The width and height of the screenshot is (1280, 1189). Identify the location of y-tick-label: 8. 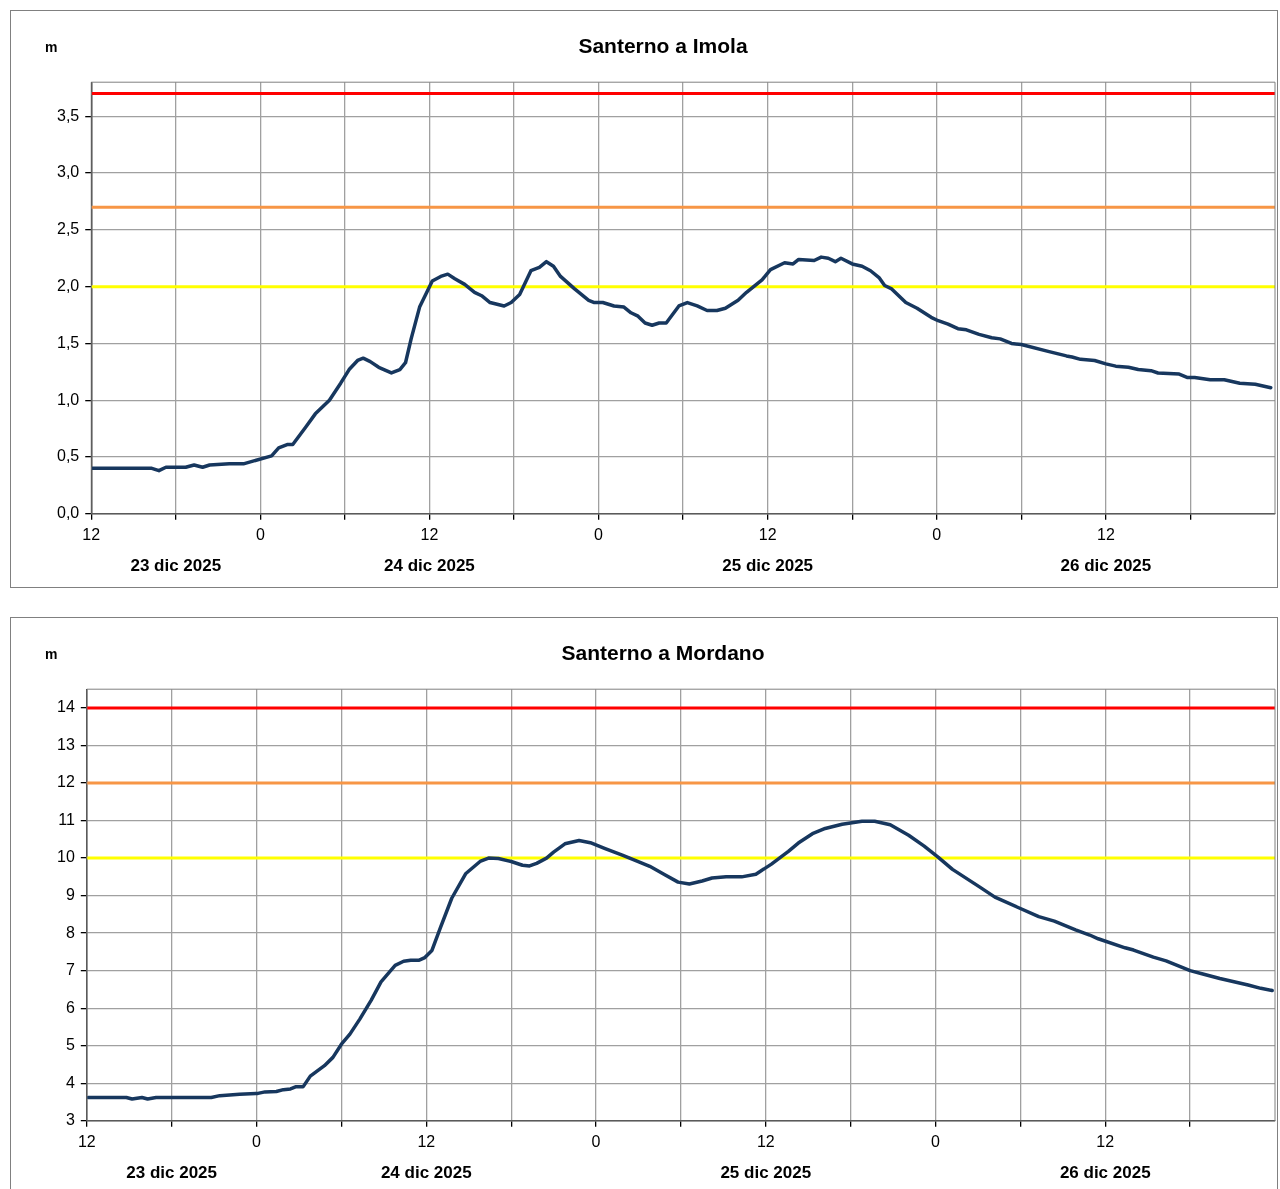
(70, 932).